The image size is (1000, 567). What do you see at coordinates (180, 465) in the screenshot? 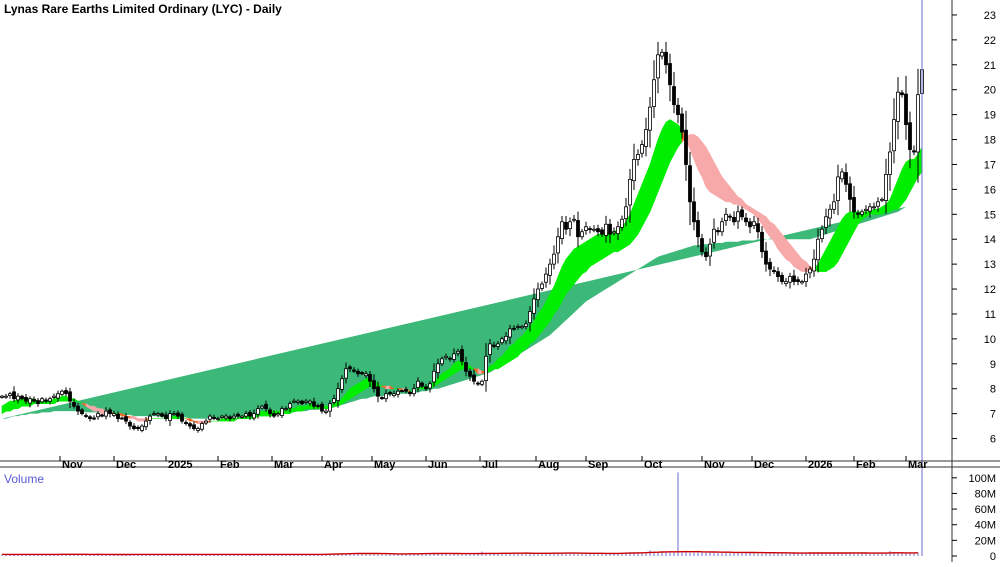
I see `month-tick-label: 2025` at bounding box center [180, 465].